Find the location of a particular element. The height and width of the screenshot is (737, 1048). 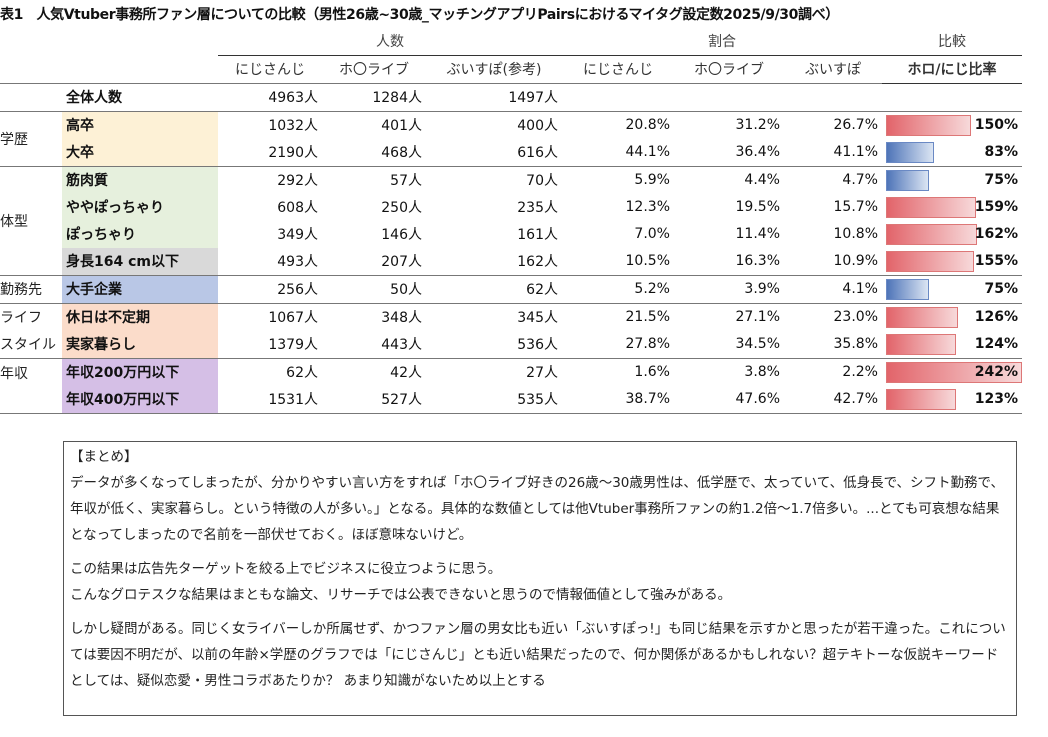

compare-cell: 75% is located at coordinates (952, 179).